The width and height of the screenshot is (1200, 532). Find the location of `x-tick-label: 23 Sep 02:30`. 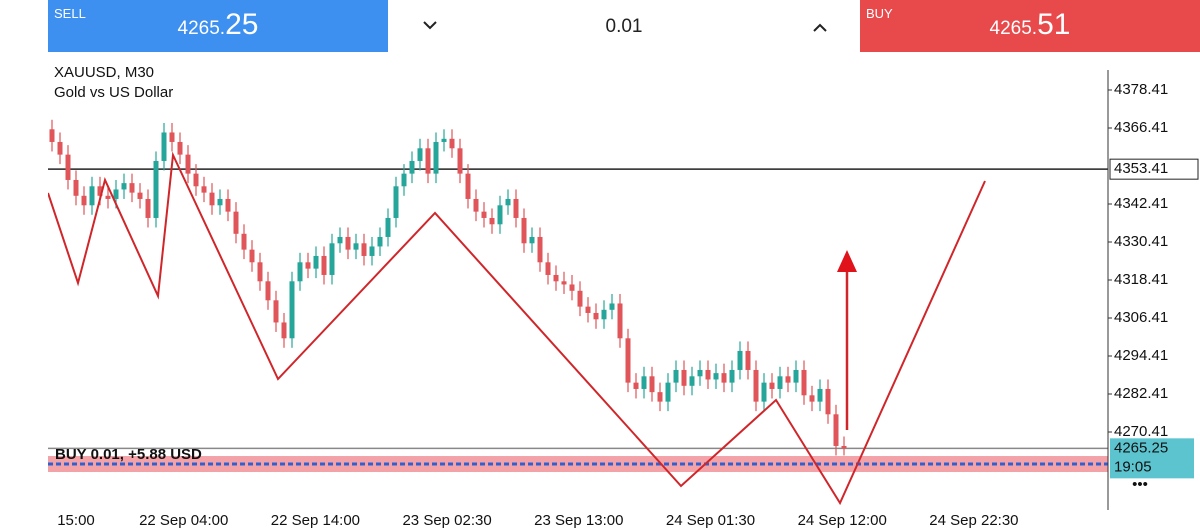

x-tick-label: 23 Sep 02:30 is located at coordinates (446, 520).